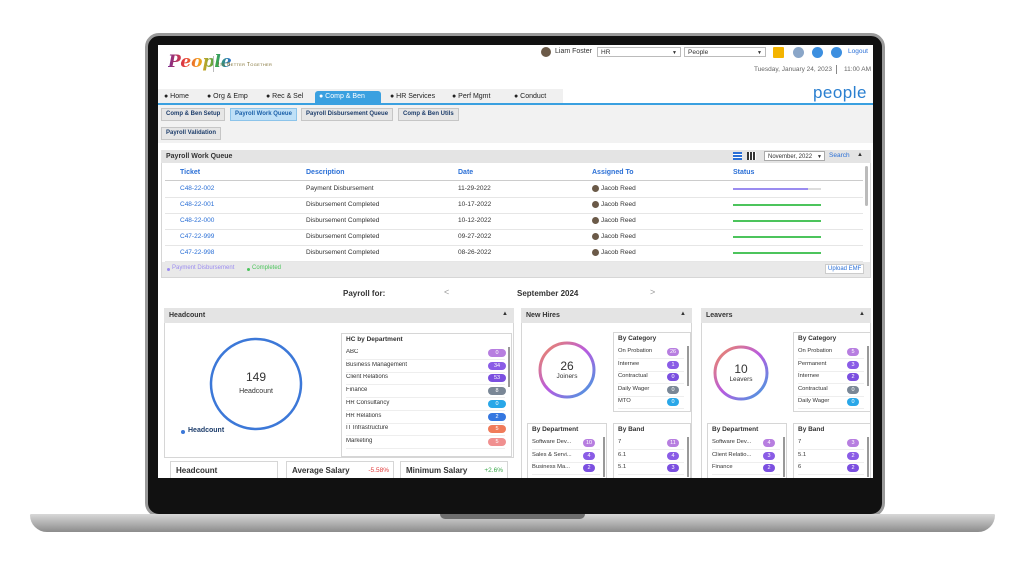 The height and width of the screenshot is (576, 1024). I want to click on list-scrollbar, so click(868, 457).